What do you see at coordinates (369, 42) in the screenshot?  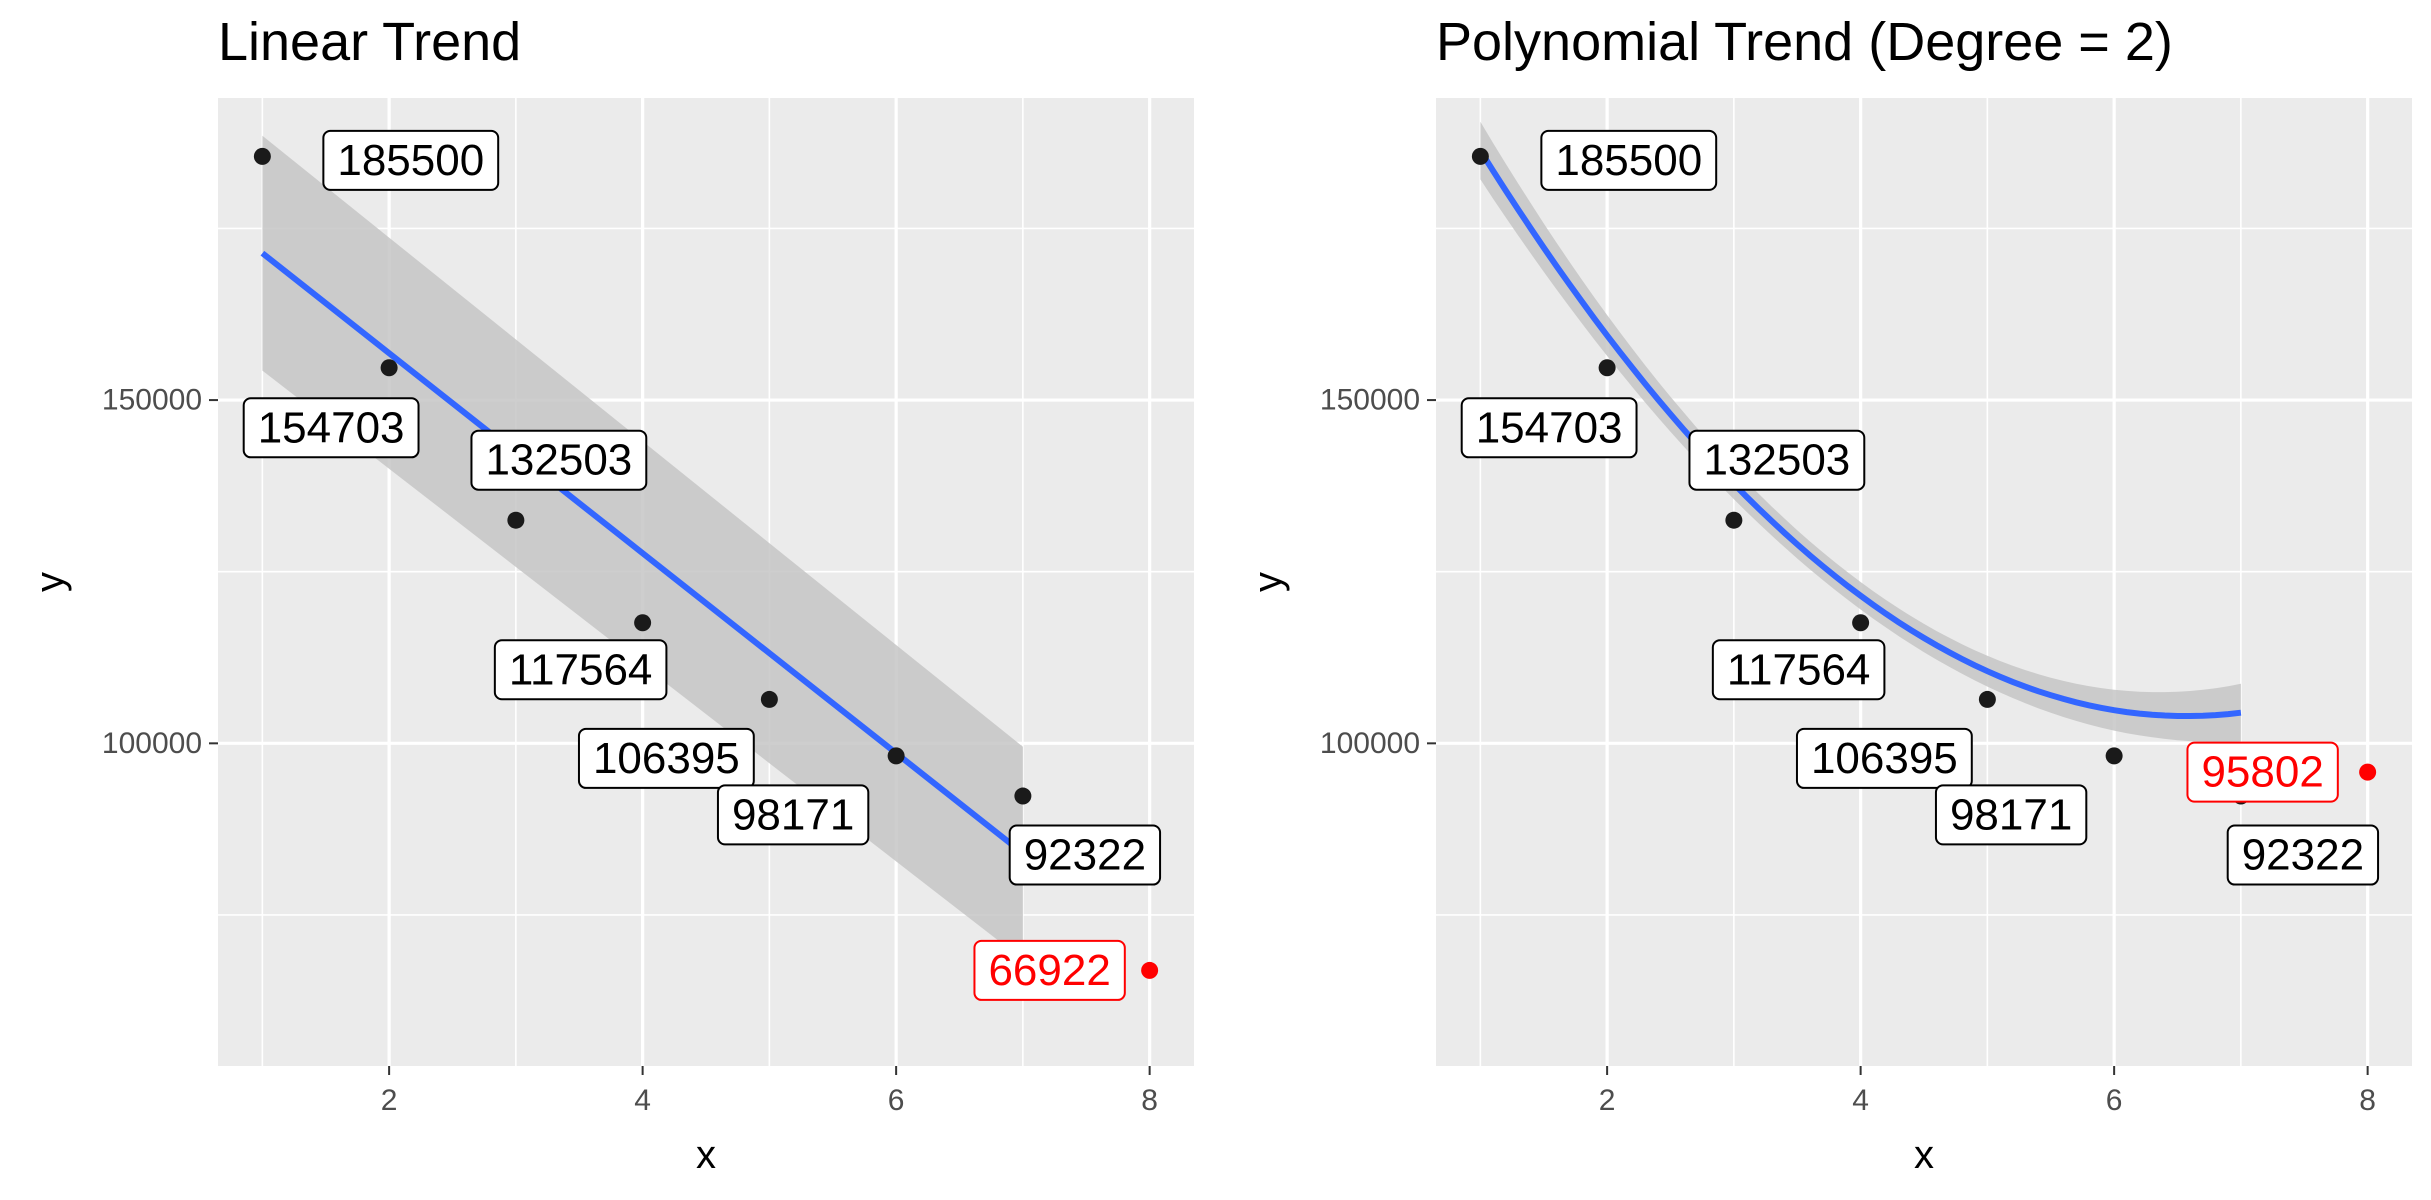 I see `chart-title: Linear Trend` at bounding box center [369, 42].